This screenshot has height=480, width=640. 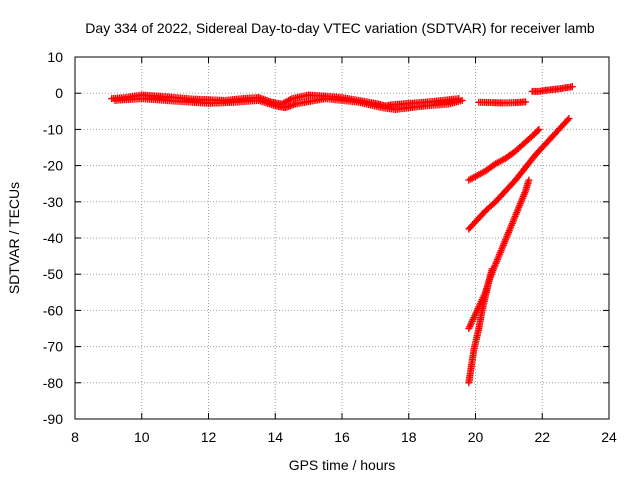 I want to click on x-tick-label: 20, so click(x=476, y=437).